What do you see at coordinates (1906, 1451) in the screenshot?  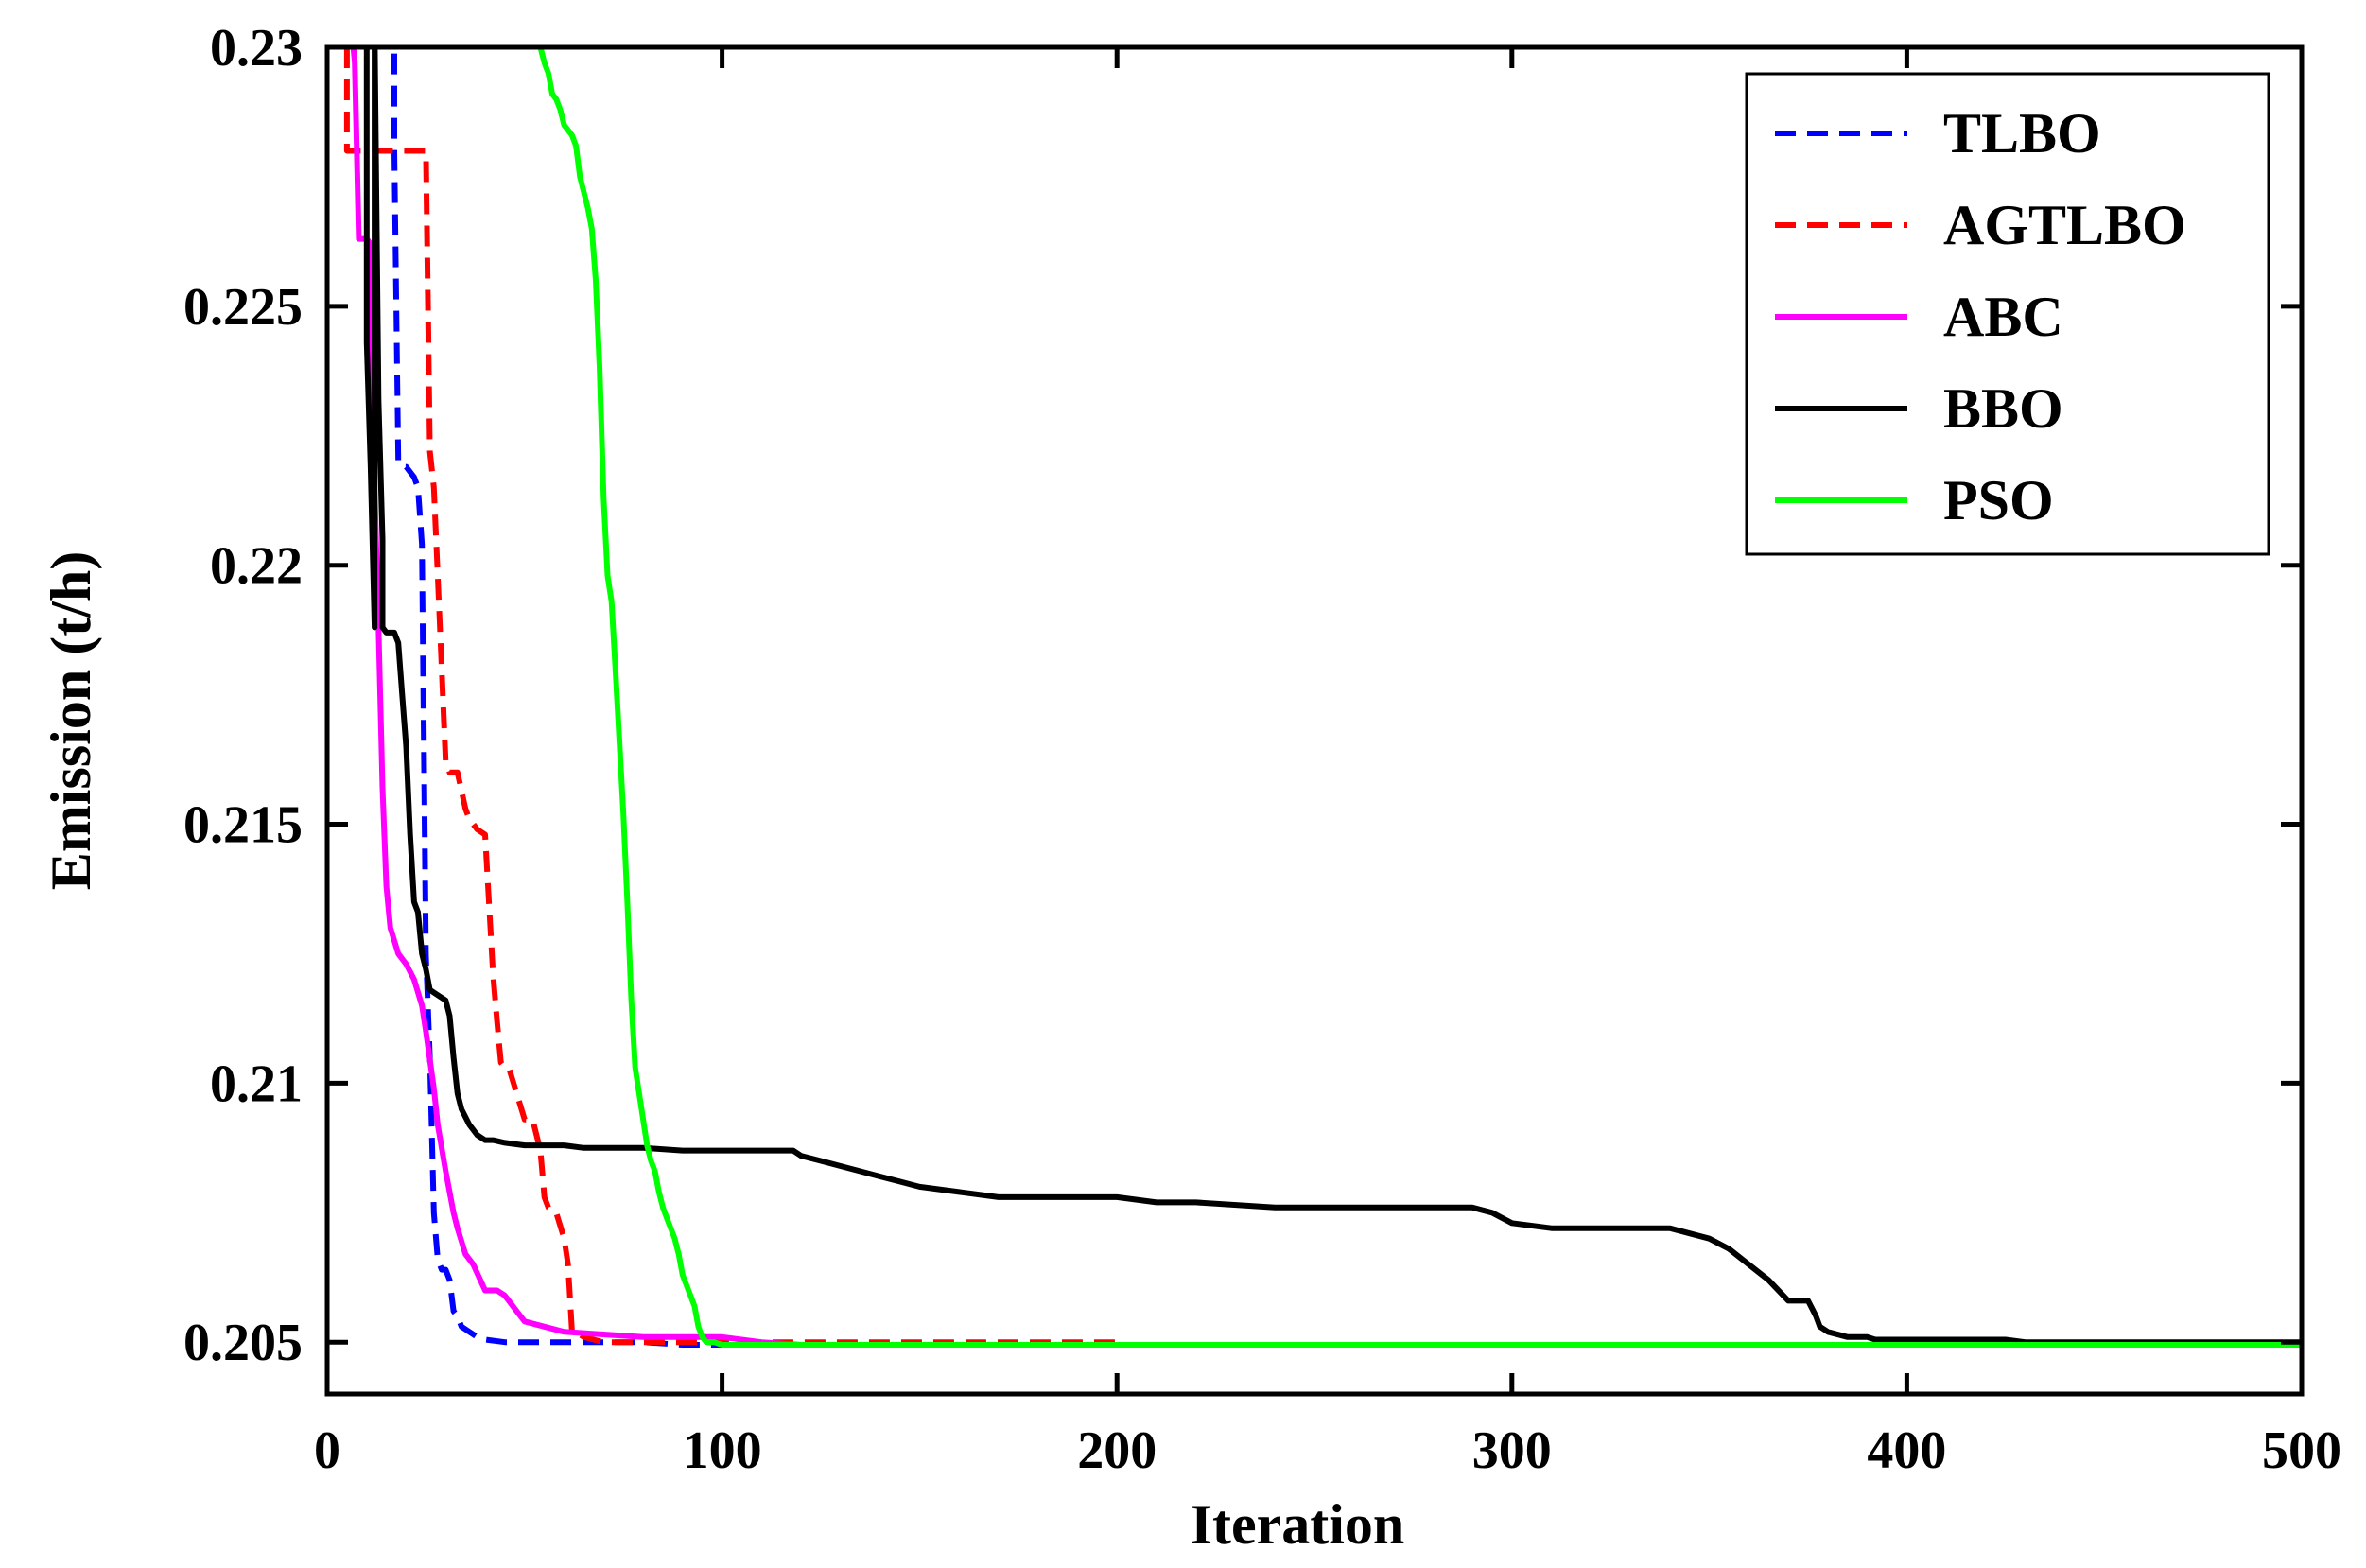 I see `x-tick-label: 400` at bounding box center [1906, 1451].